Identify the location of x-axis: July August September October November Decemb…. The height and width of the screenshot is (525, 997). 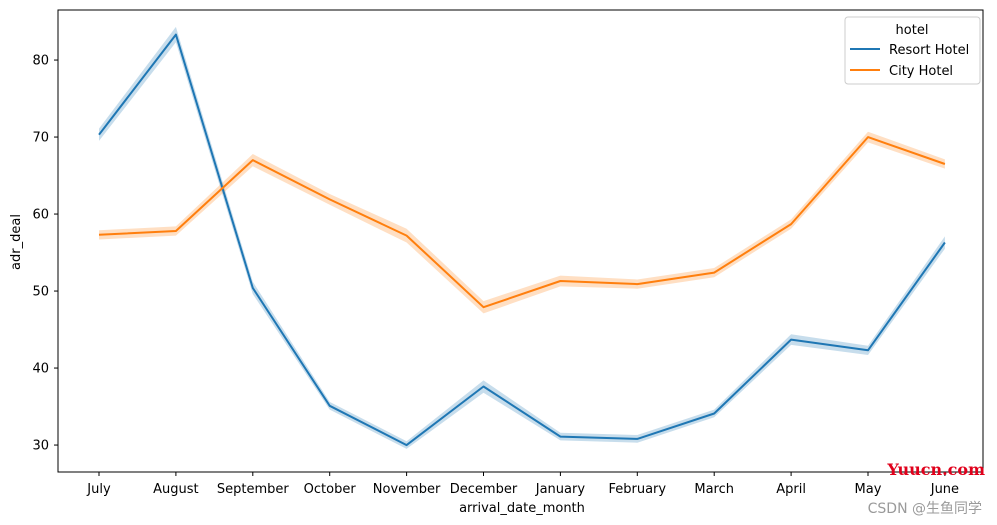
(522, 484).